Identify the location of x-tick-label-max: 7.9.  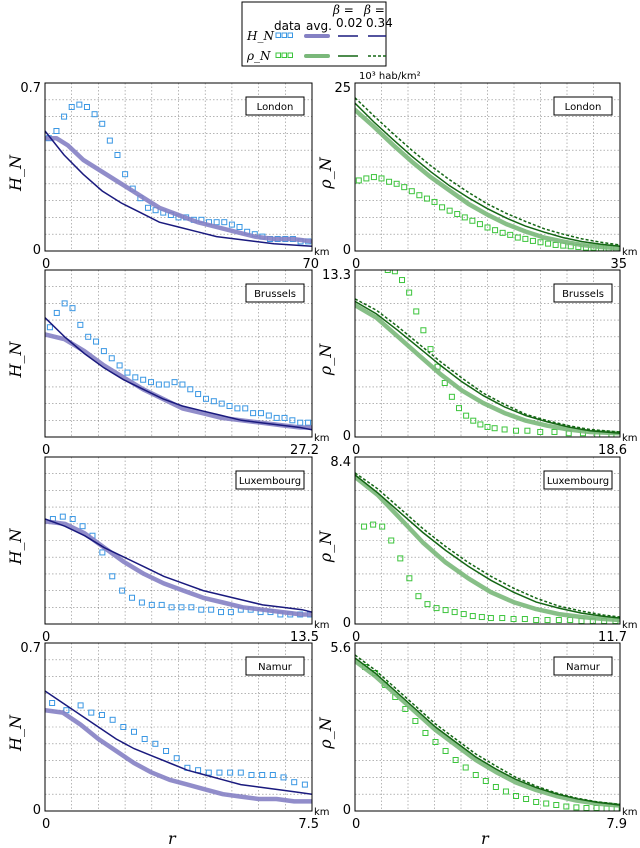
(616, 824).